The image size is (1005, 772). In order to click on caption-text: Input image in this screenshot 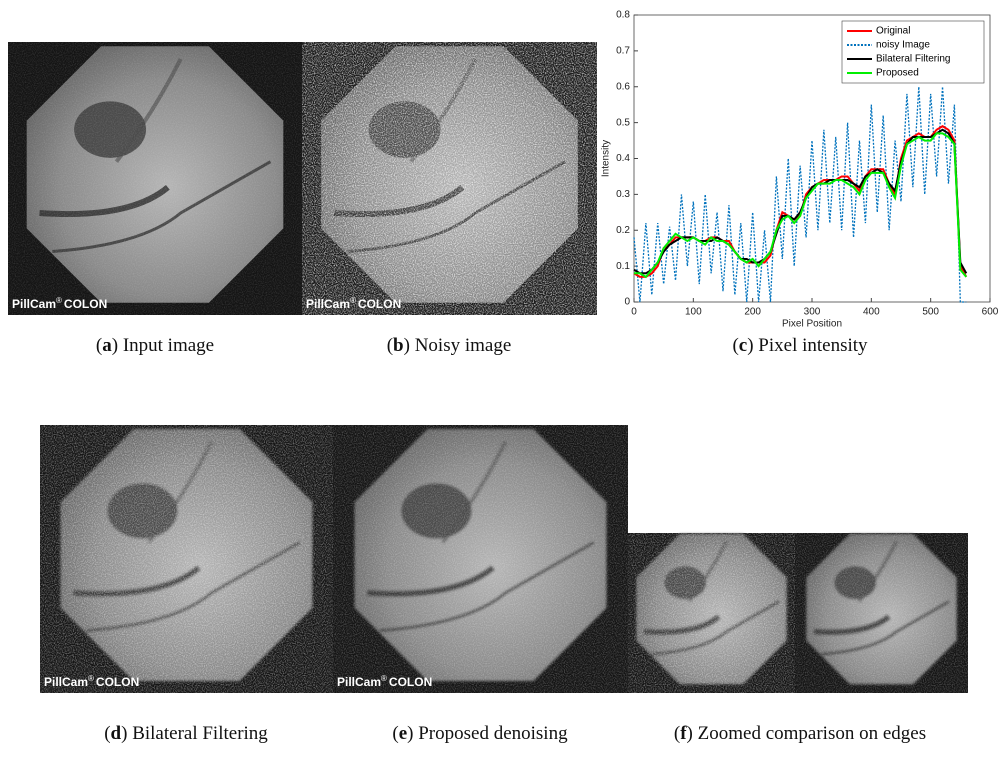, I will do `click(168, 345)`.